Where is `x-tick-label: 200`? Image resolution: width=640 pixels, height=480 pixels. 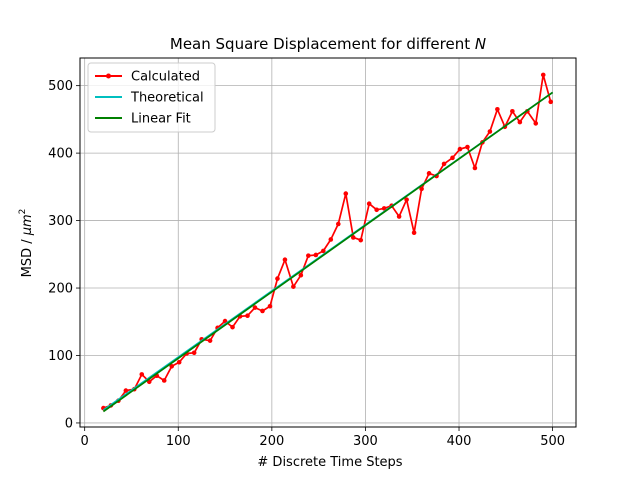
x-tick-label: 200 is located at coordinates (271, 441).